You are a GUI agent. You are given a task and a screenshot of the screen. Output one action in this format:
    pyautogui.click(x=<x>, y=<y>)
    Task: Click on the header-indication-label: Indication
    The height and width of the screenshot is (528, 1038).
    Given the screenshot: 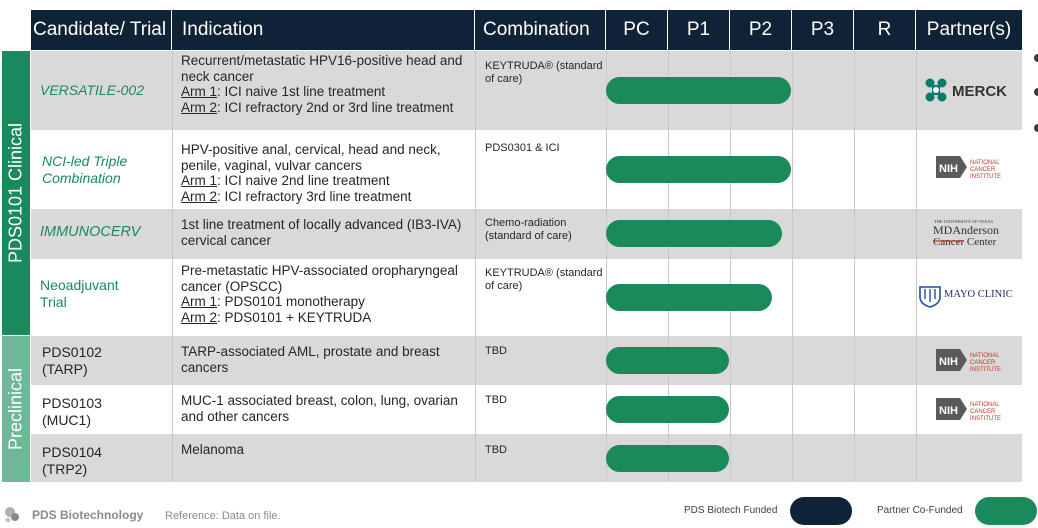 What is the action you would take?
    pyautogui.click(x=223, y=29)
    